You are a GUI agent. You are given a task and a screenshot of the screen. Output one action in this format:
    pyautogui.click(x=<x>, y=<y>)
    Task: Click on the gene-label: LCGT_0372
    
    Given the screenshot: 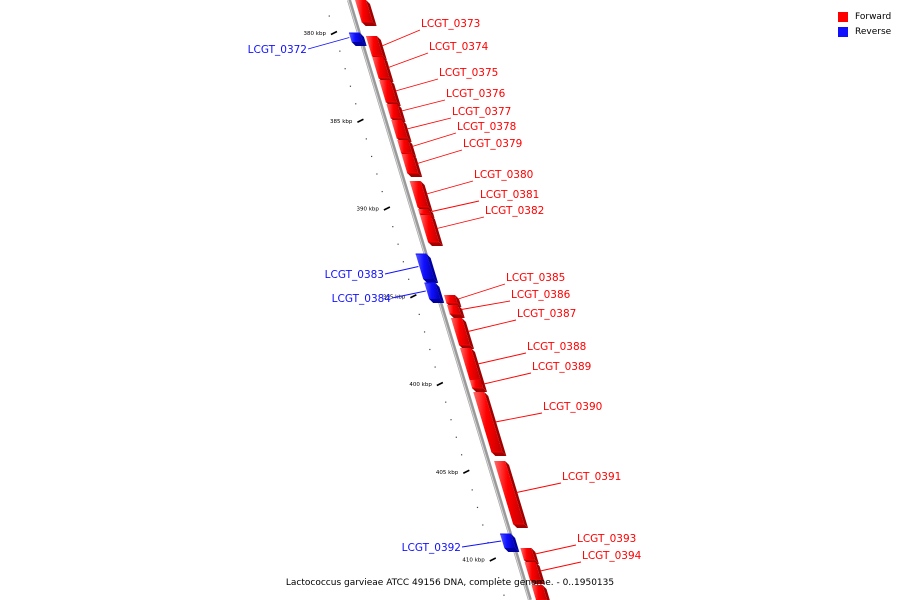 What is the action you would take?
    pyautogui.click(x=277, y=50)
    